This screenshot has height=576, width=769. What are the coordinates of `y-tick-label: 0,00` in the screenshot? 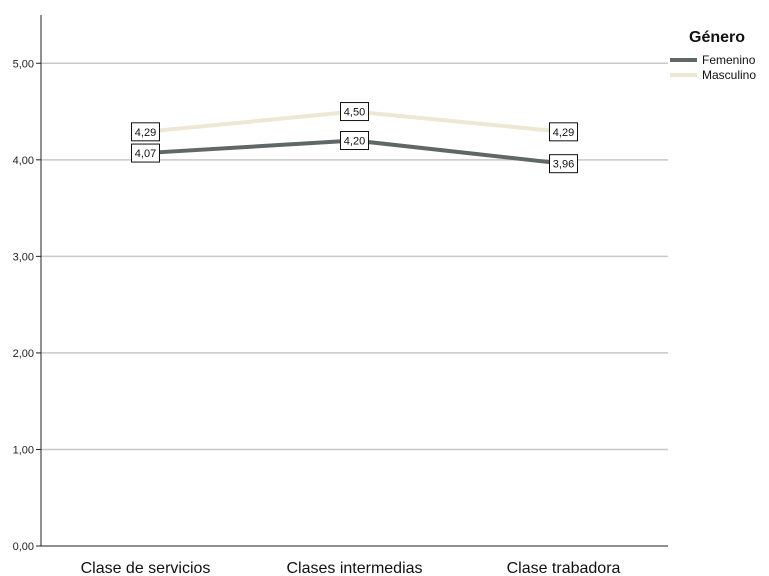 It's located at (23, 547).